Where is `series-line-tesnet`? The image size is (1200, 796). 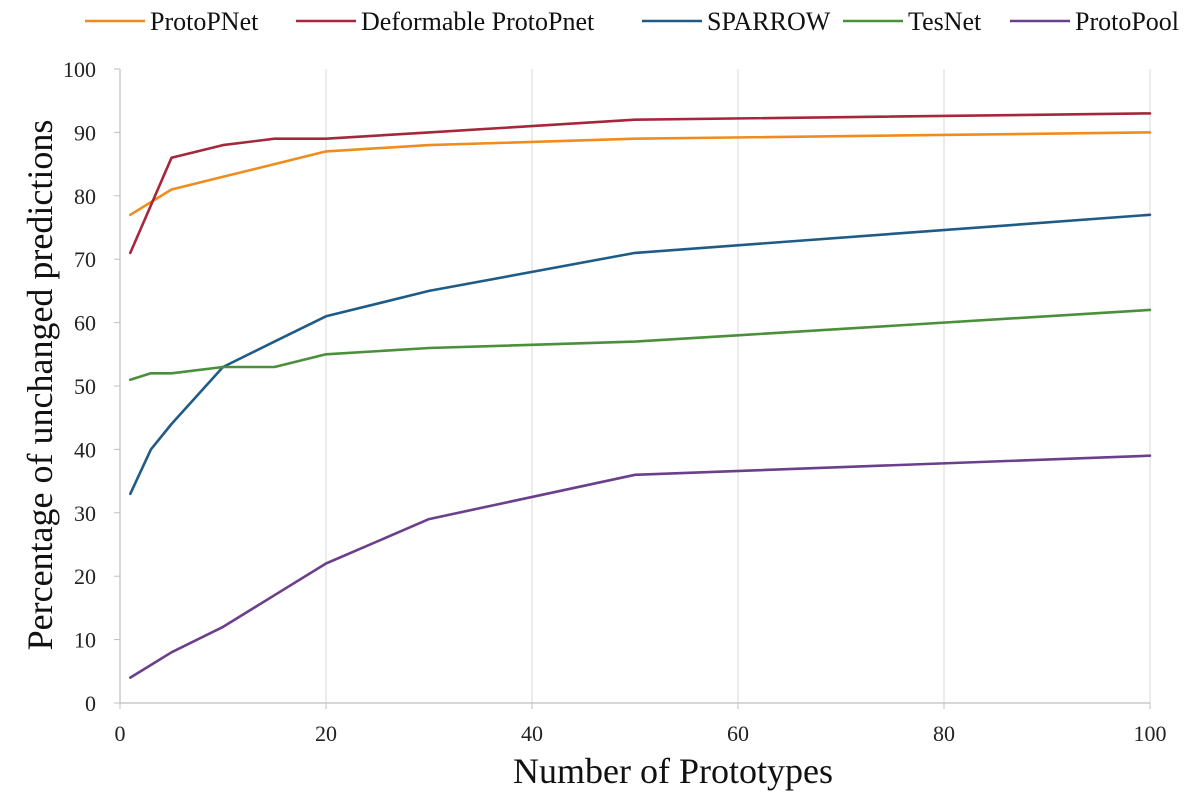
series-line-tesnet is located at coordinates (640, 345).